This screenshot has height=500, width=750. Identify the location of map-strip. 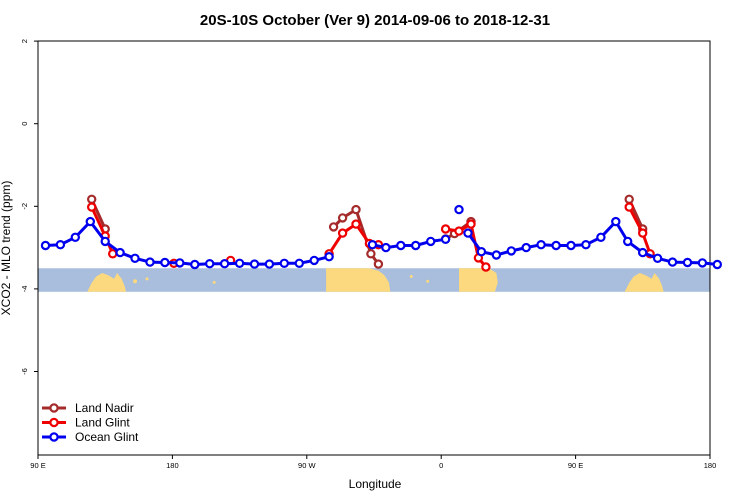
(374, 280).